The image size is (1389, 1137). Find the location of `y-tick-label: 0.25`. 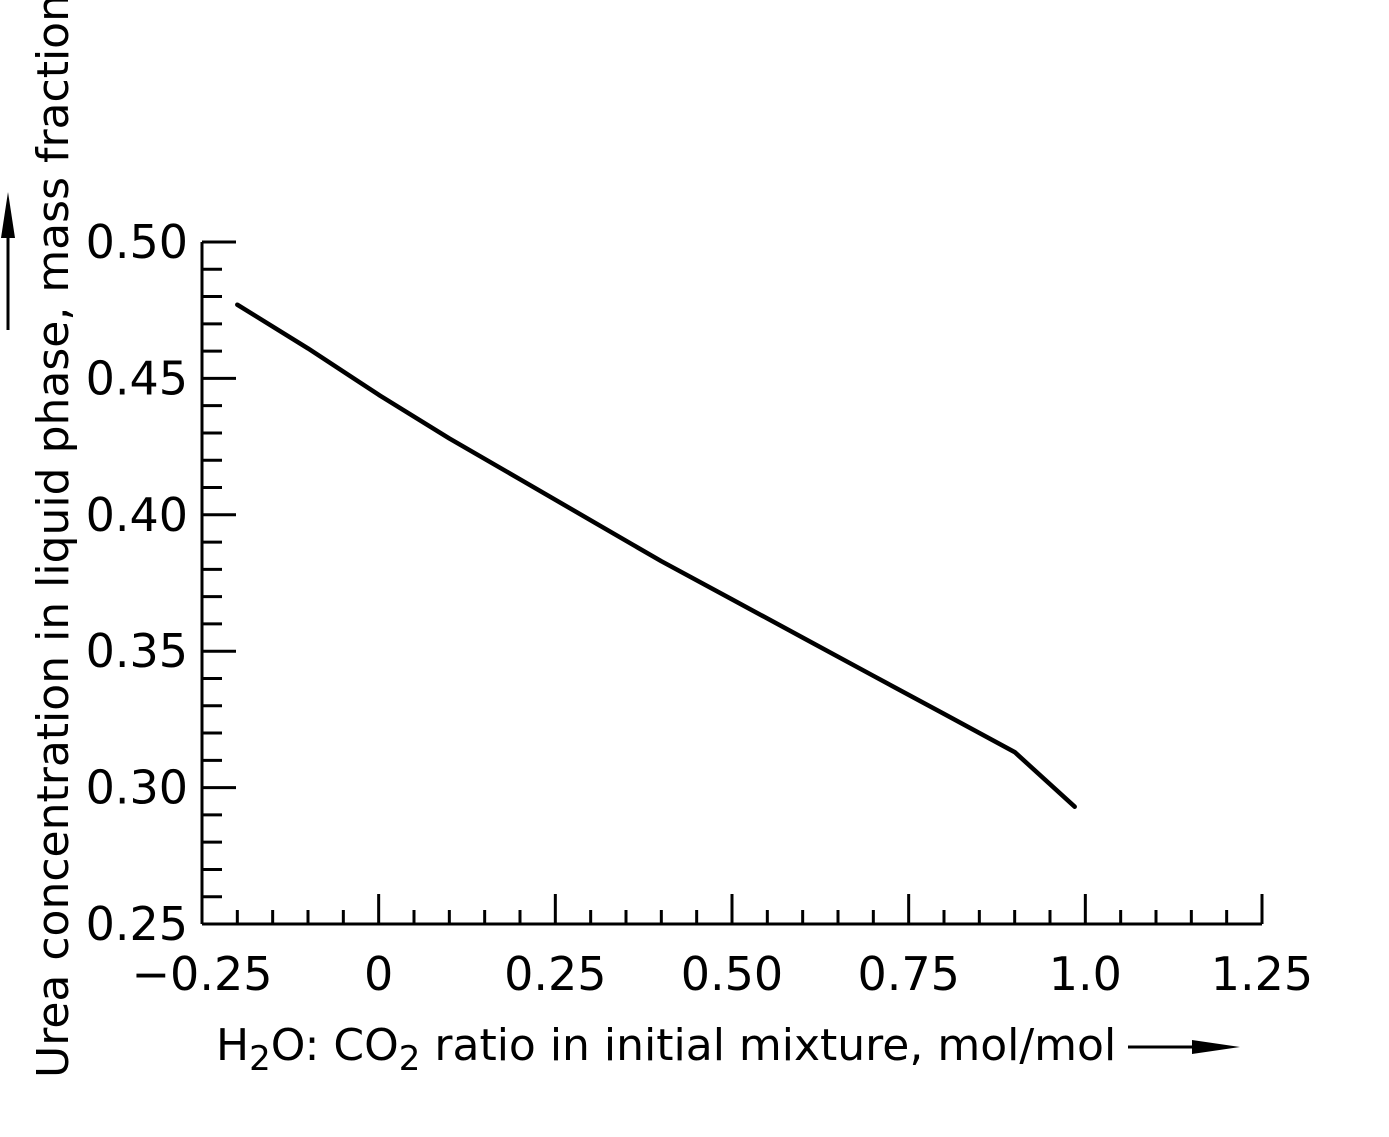

y-tick-label: 0.25 is located at coordinates (137, 924).